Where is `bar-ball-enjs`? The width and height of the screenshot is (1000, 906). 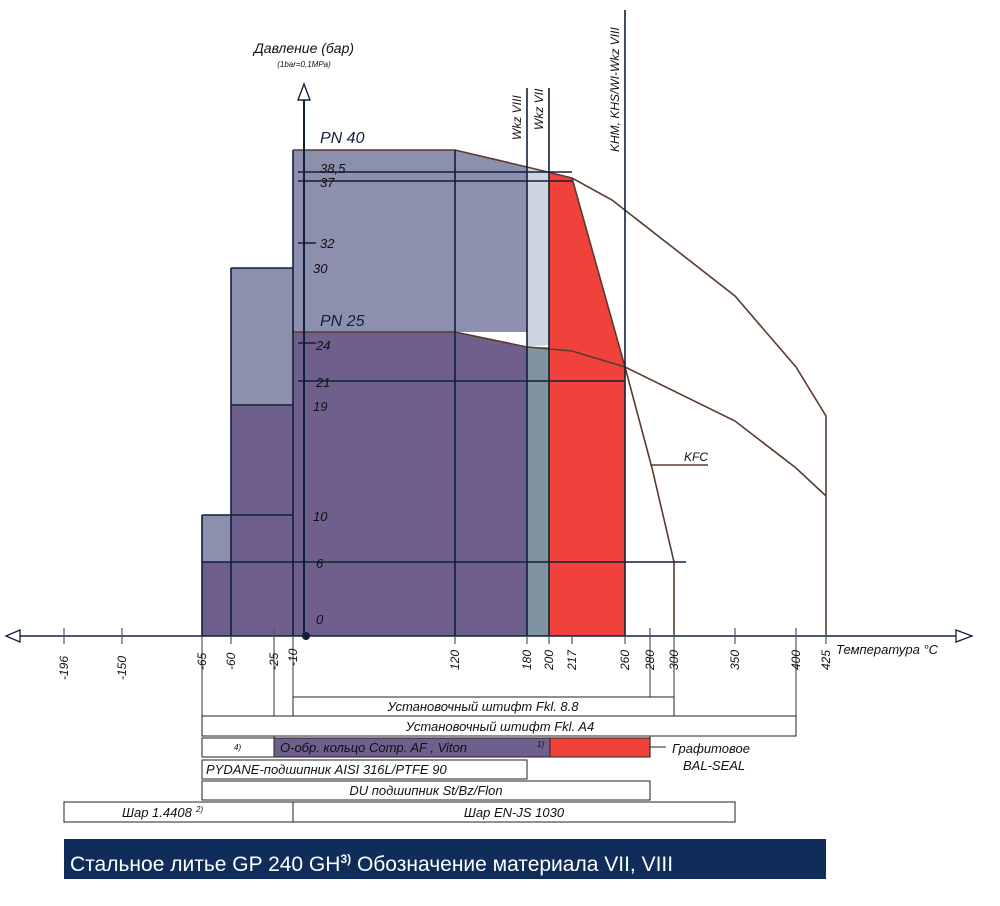
bar-ball-enjs is located at coordinates (514, 812).